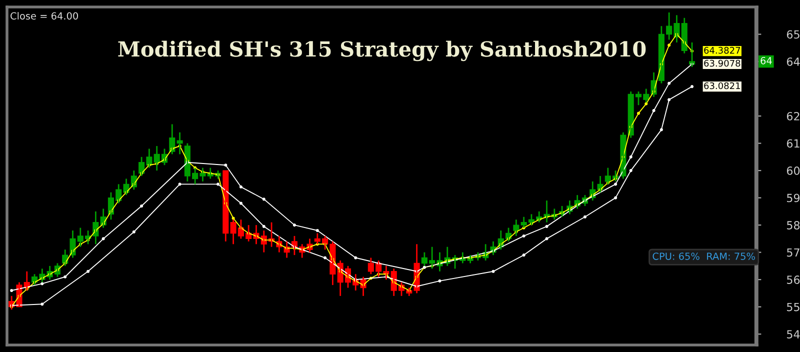  What do you see at coordinates (793, 170) in the screenshot?
I see `y-tick-label: 60` at bounding box center [793, 170].